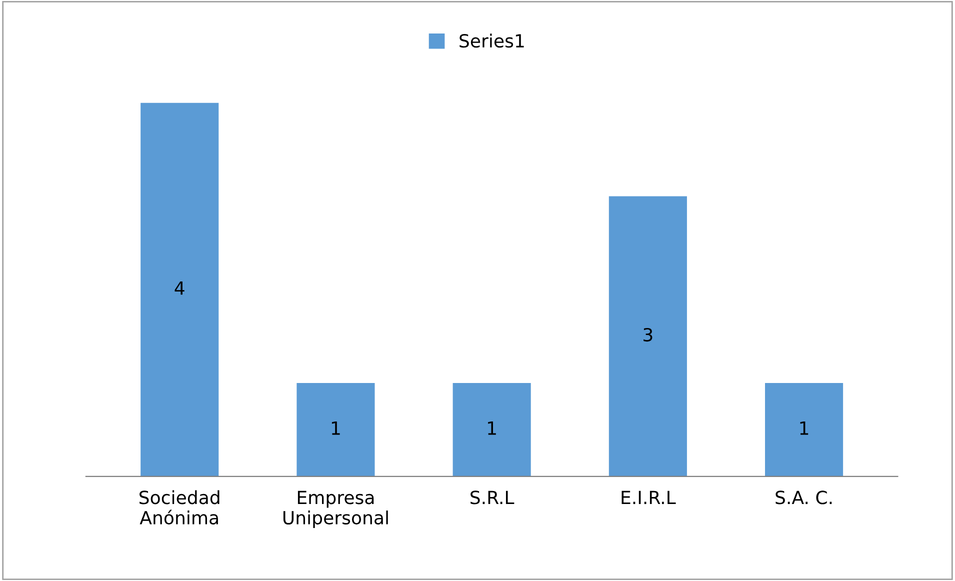  What do you see at coordinates (335, 509) in the screenshot?
I see `x-tick-label: Empresa Unipersonal` at bounding box center [335, 509].